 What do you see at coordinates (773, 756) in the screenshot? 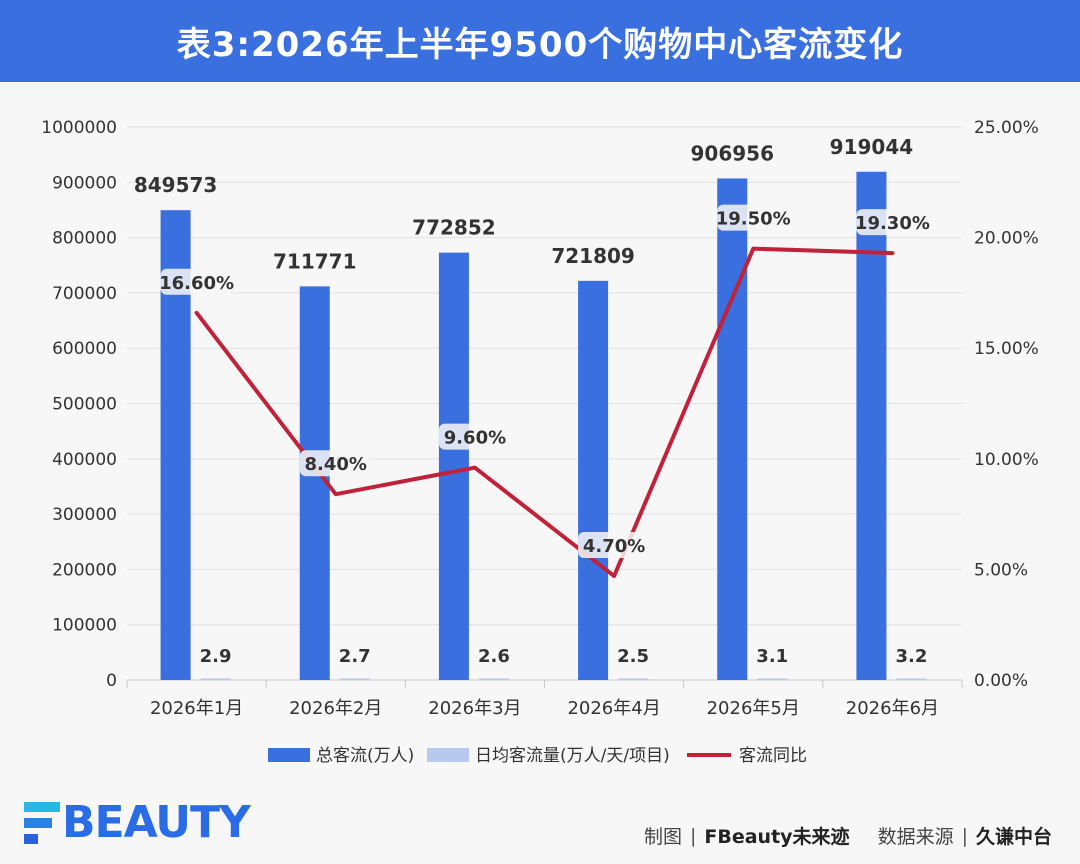
I see `legend-label-yoy: 客流同比` at bounding box center [773, 756].